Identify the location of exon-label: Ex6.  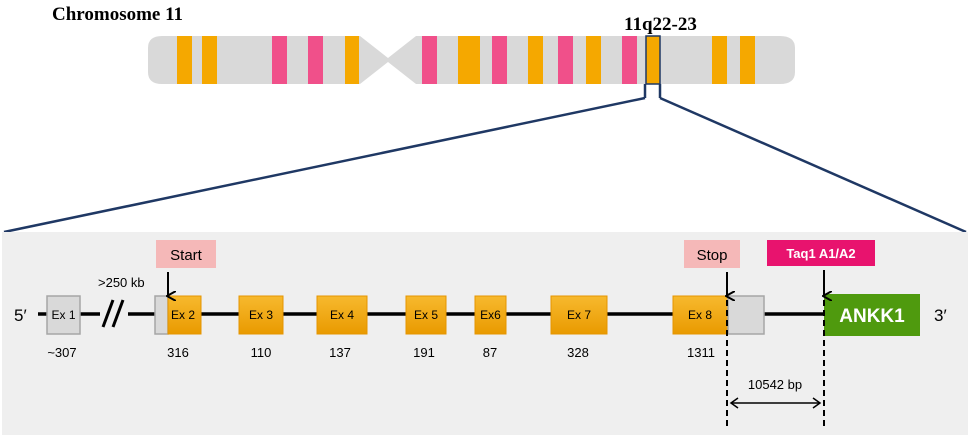
(490, 315).